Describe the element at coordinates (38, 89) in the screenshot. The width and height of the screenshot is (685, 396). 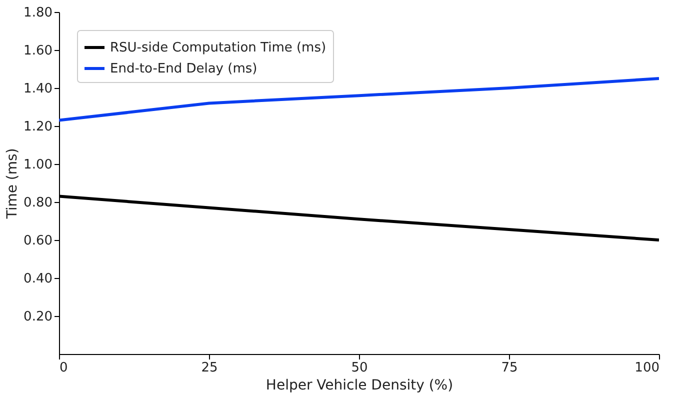
I see `y-tick-label: 1.40` at that location.